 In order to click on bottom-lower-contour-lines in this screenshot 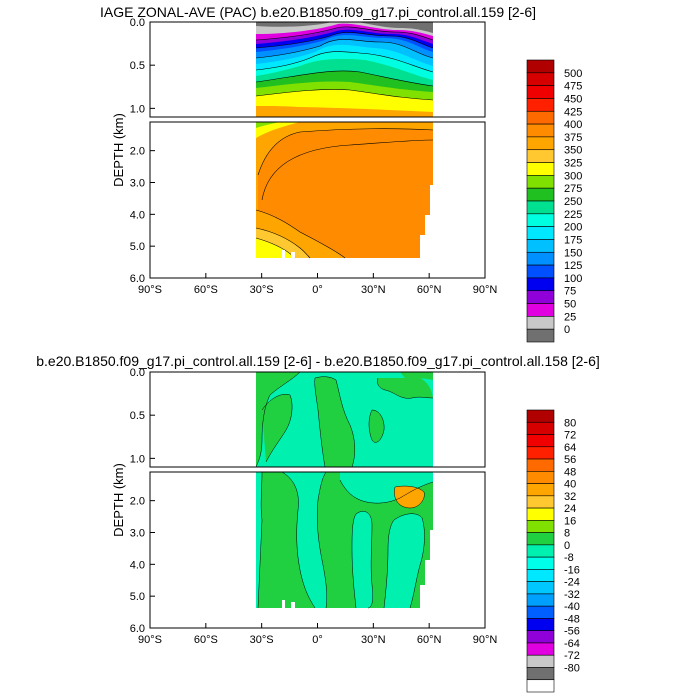, I will do `click(345, 540)`.